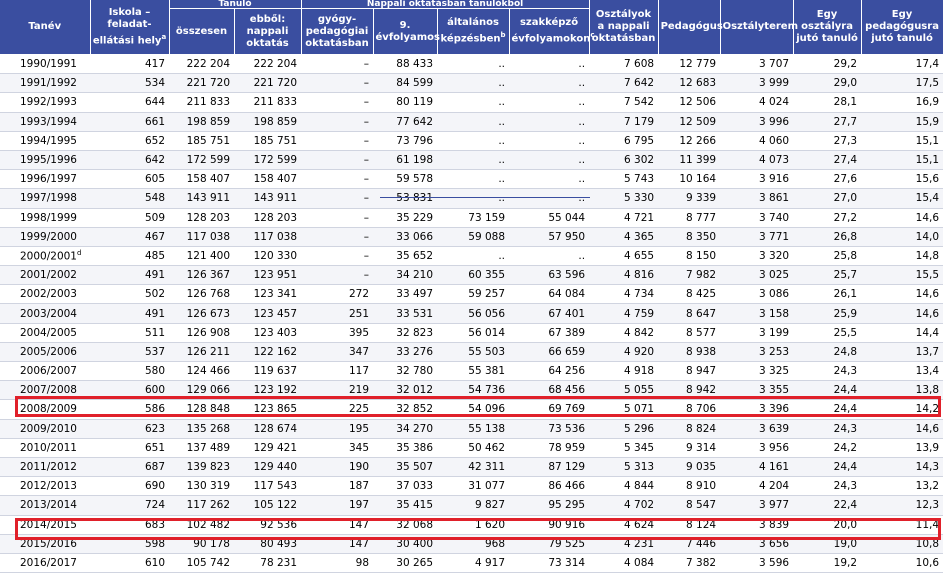  Describe the element at coordinates (624, 563) in the screenshot. I see `value-cell: 4 084` at that location.